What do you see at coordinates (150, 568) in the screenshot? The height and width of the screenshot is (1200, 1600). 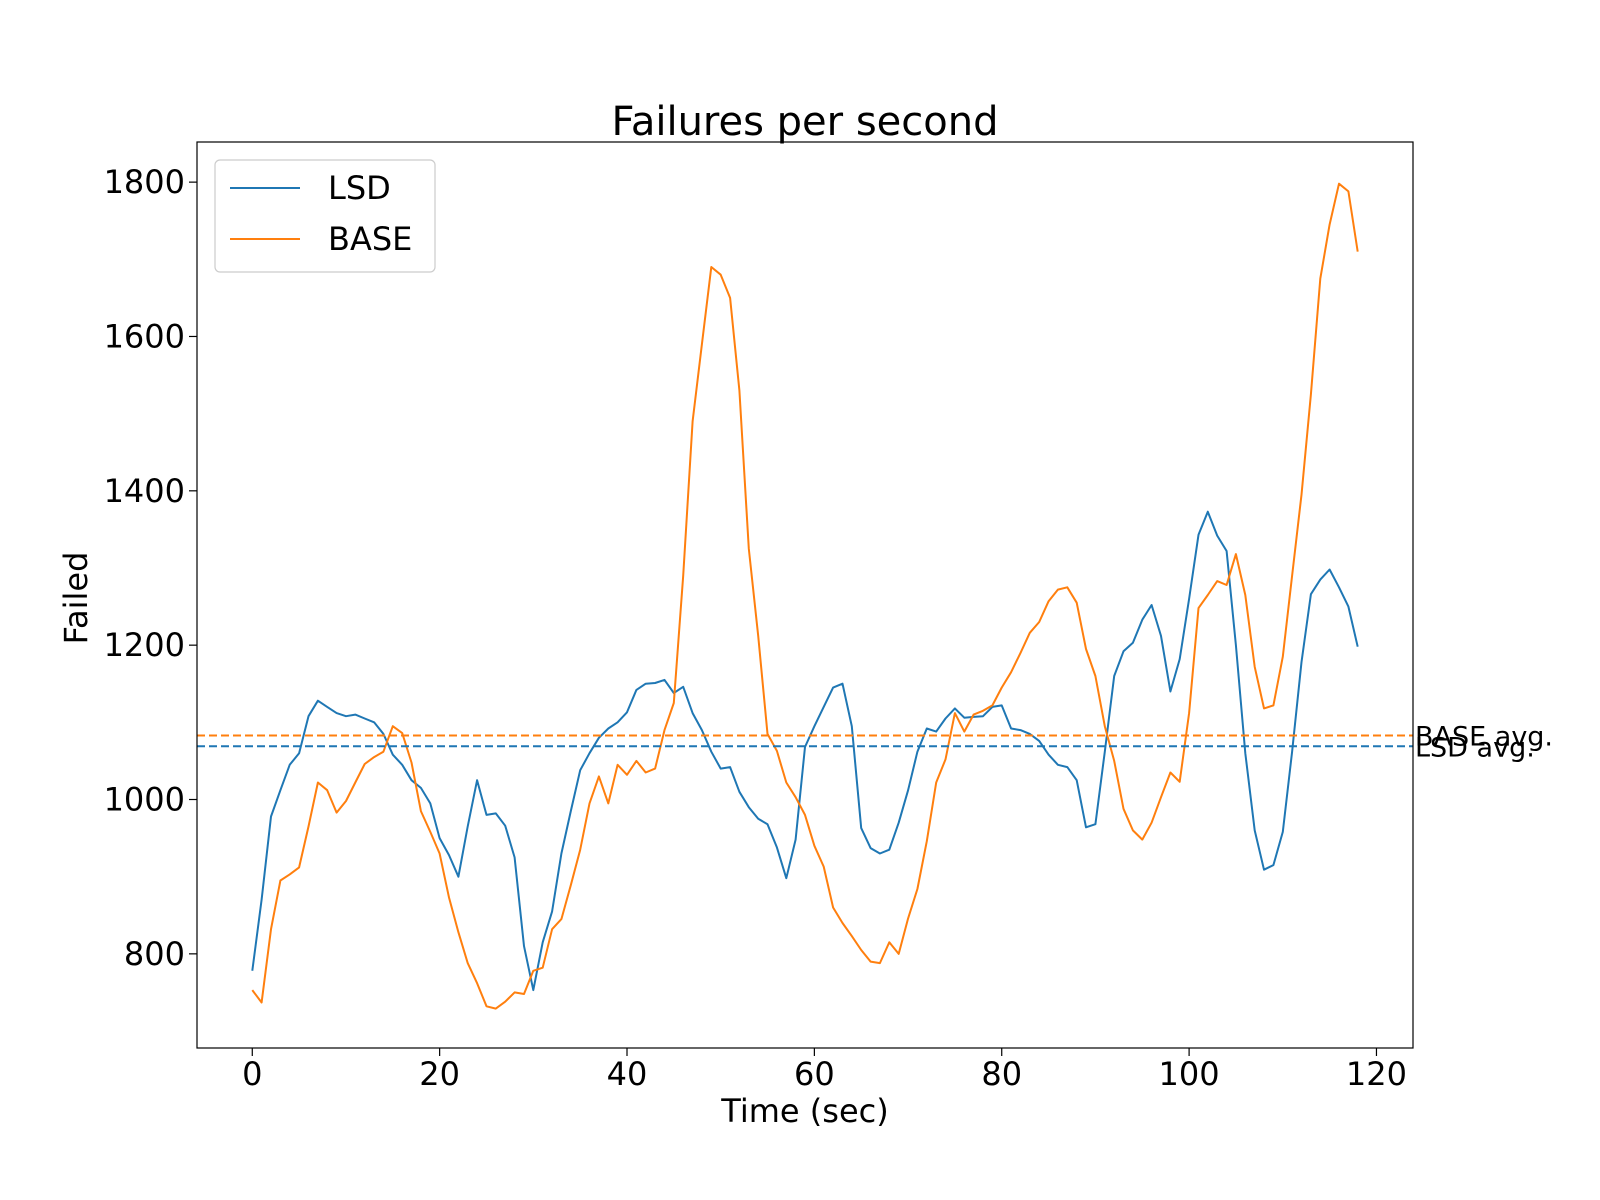 I see `y-axis-ticks: 800 1000 1200 1400 1600 1800` at bounding box center [150, 568].